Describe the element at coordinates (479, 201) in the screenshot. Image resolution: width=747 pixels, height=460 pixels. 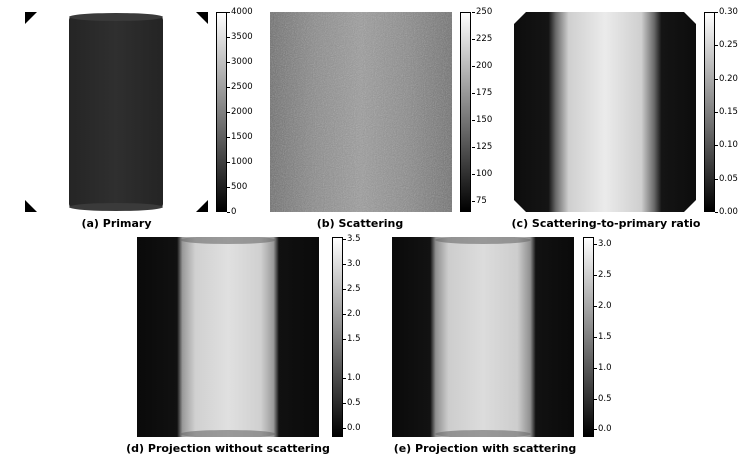
I see `colorbar-tick: 75` at that location.